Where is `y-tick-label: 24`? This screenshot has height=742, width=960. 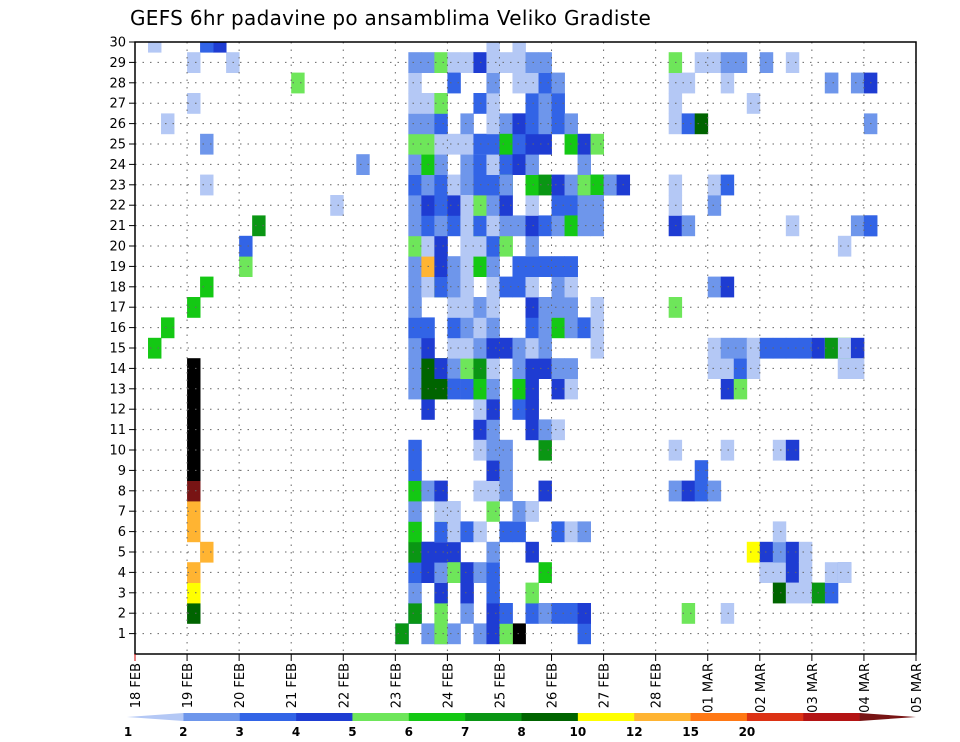 y-tick-label: 24 is located at coordinates (117, 165).